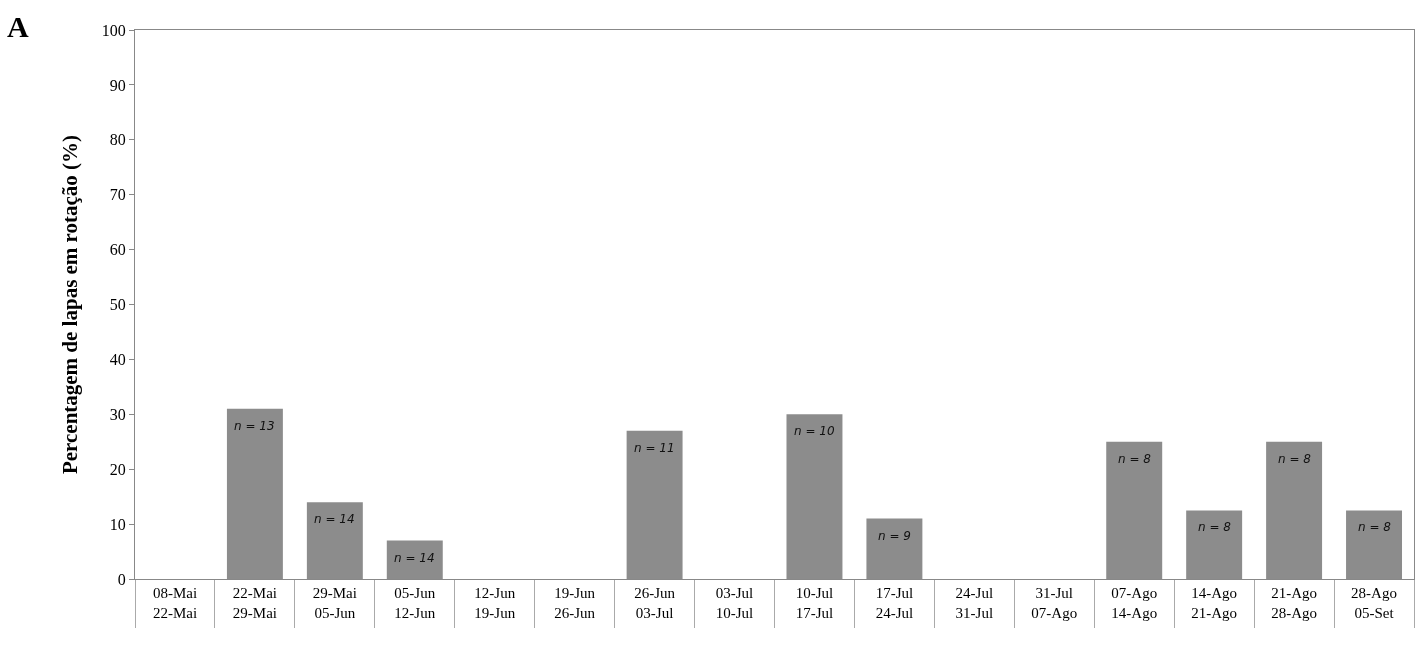  Describe the element at coordinates (175, 603) in the screenshot. I see `x-tick-label: 08-Mai 22-Mai` at that location.